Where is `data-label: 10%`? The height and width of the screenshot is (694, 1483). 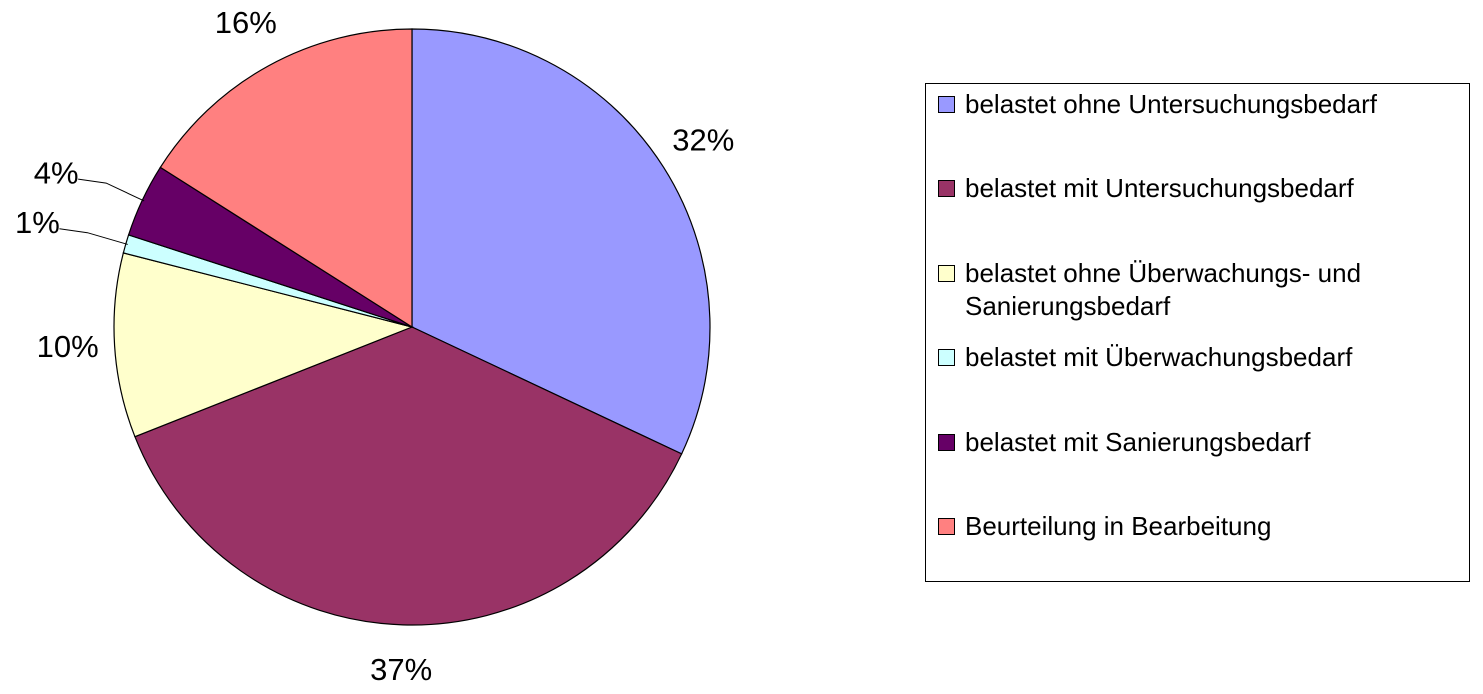
data-label: 10% is located at coordinates (68, 346).